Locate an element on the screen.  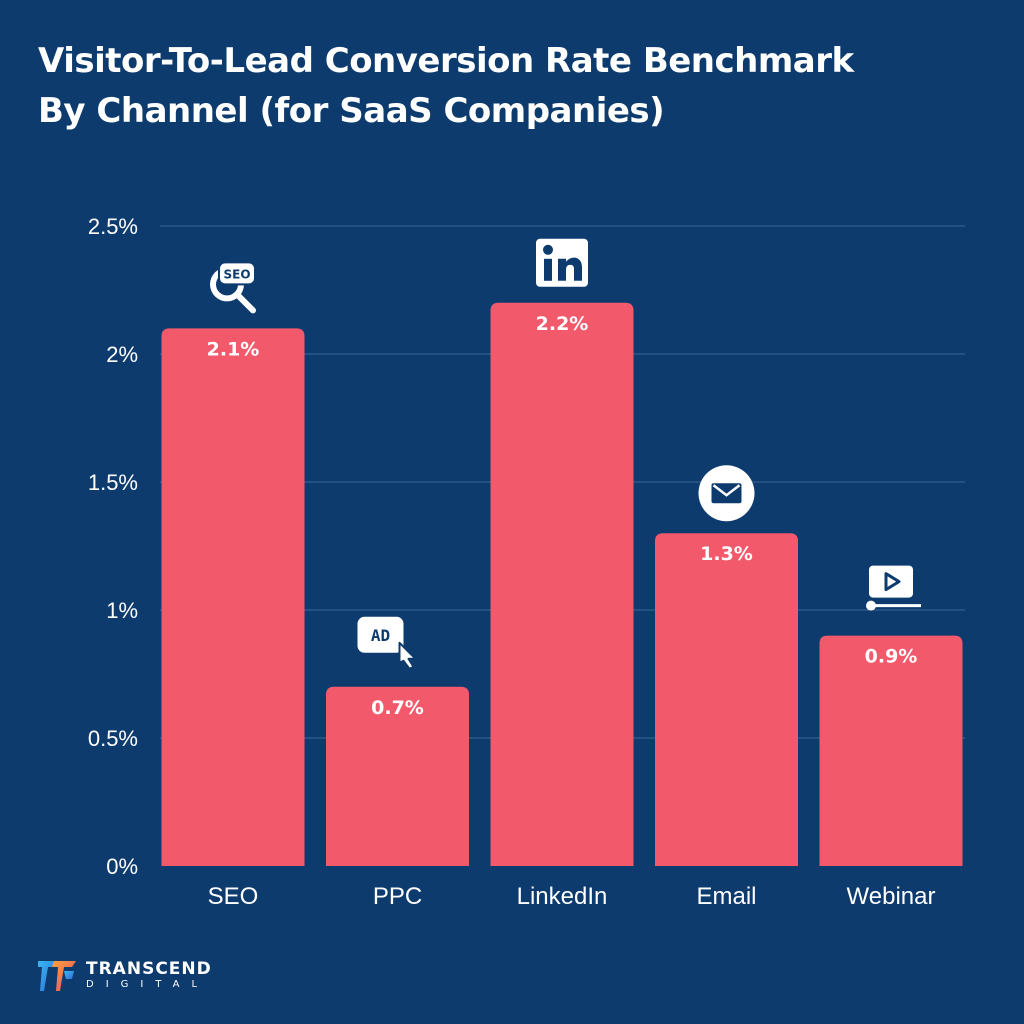
svg-text: AD is located at coordinates (380, 635).